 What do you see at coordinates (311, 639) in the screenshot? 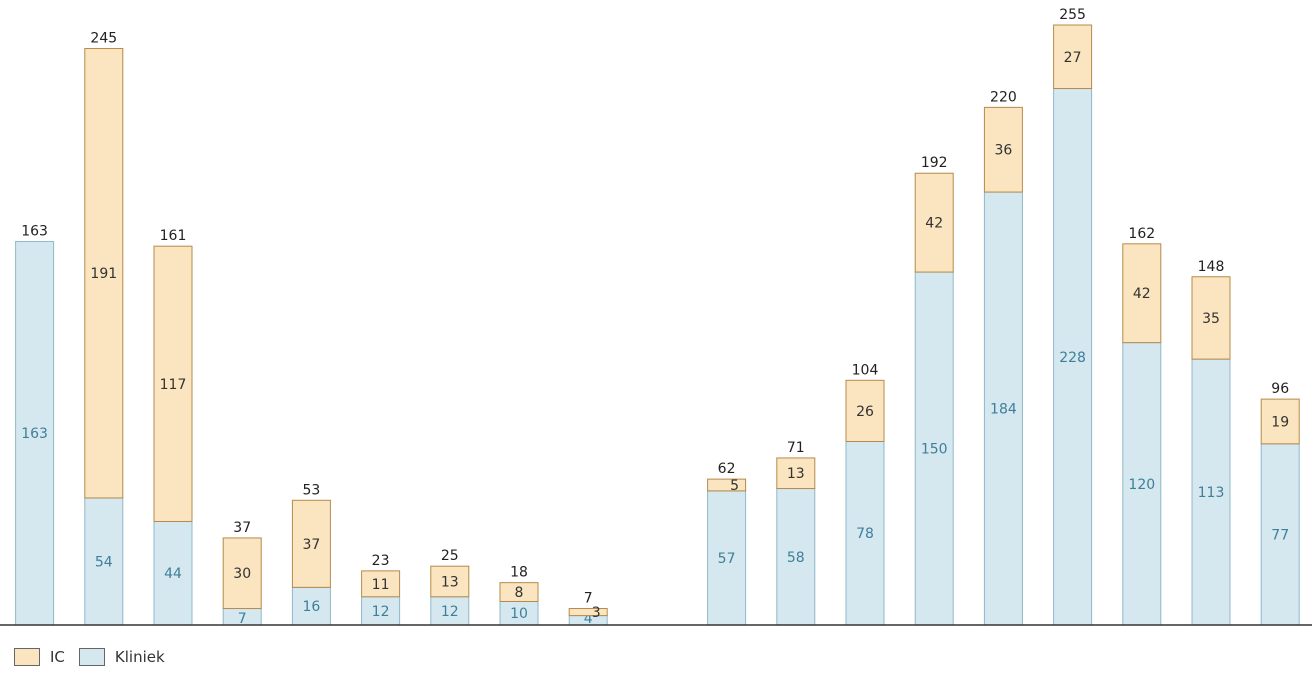
I see `x-tick-label-4: Week 17` at bounding box center [311, 639].